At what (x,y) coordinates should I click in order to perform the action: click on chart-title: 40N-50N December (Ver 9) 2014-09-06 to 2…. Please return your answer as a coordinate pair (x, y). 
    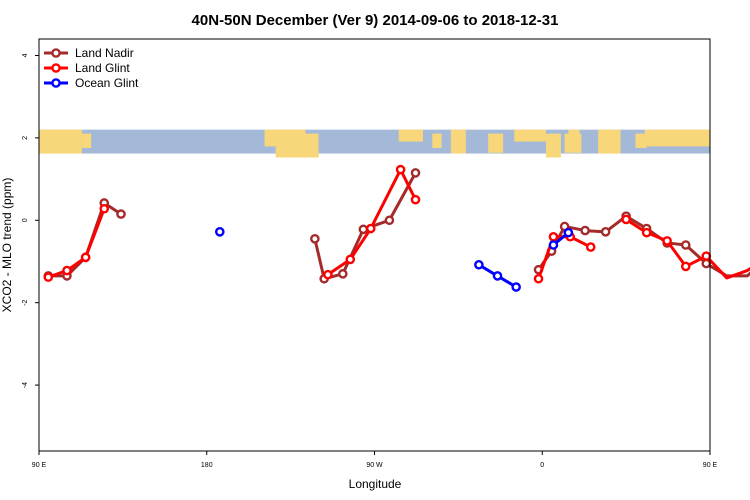
    Looking at the image, I should click on (375, 20).